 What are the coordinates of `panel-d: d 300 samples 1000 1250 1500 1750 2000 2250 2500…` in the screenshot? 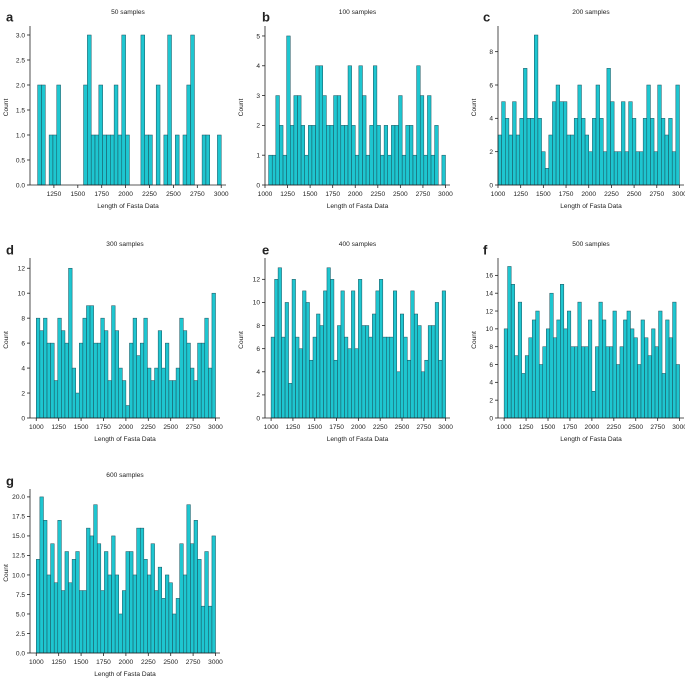 It's located at (113, 342).